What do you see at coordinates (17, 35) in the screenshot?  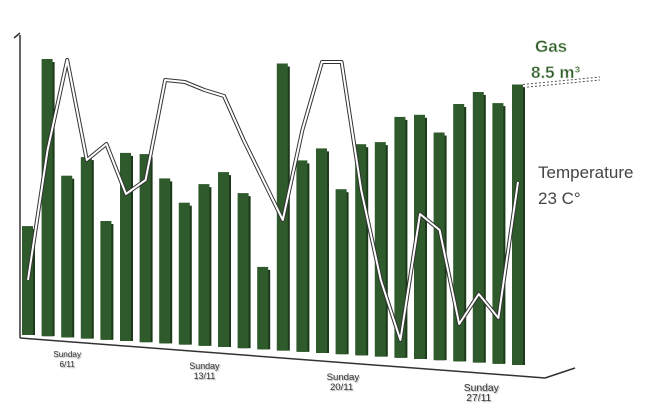 I see `y-axis-end` at bounding box center [17, 35].